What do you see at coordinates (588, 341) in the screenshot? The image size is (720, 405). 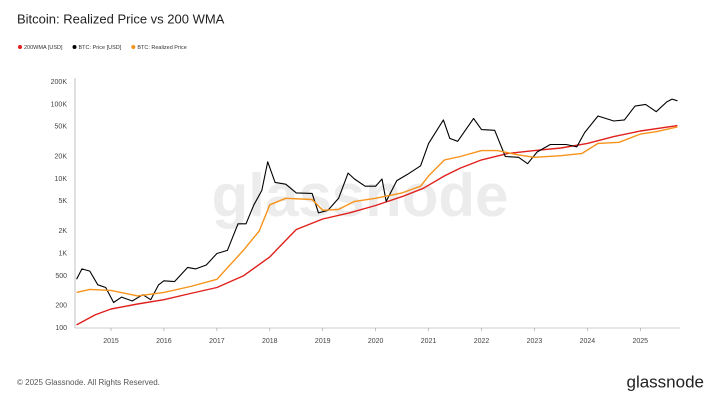 I see `x-tick-label: 2024` at bounding box center [588, 341].